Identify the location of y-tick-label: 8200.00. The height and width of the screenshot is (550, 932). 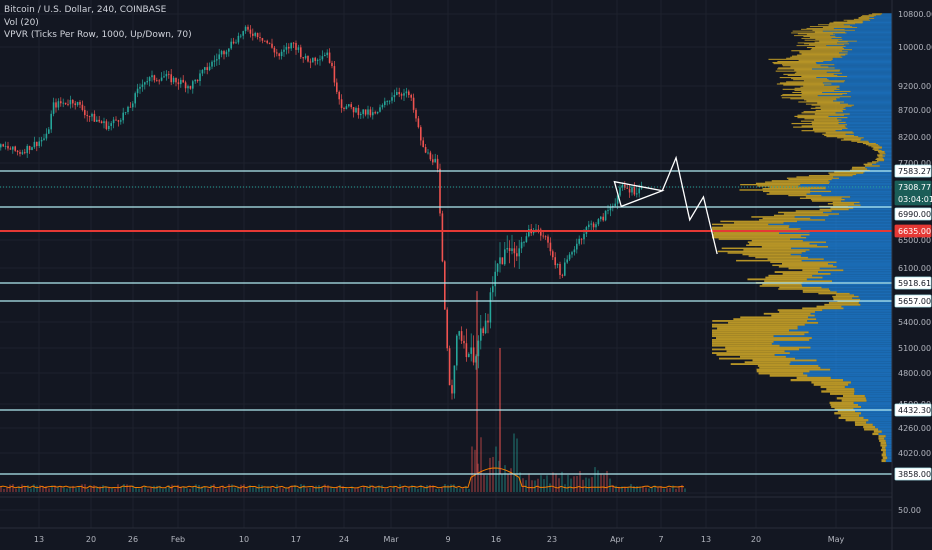
(914, 137).